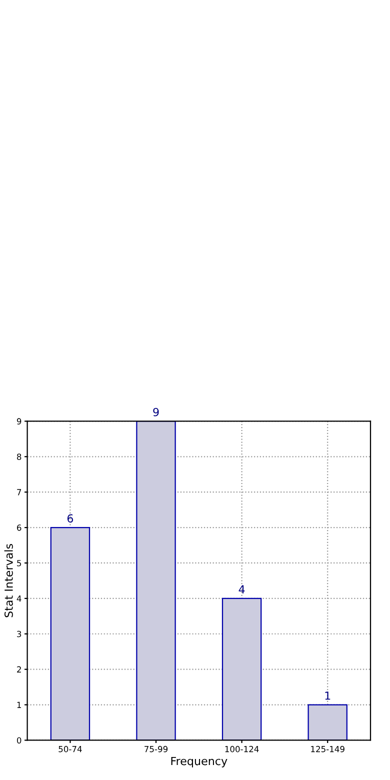  Describe the element at coordinates (242, 749) in the screenshot. I see `x-tick-label: 100-124` at that location.